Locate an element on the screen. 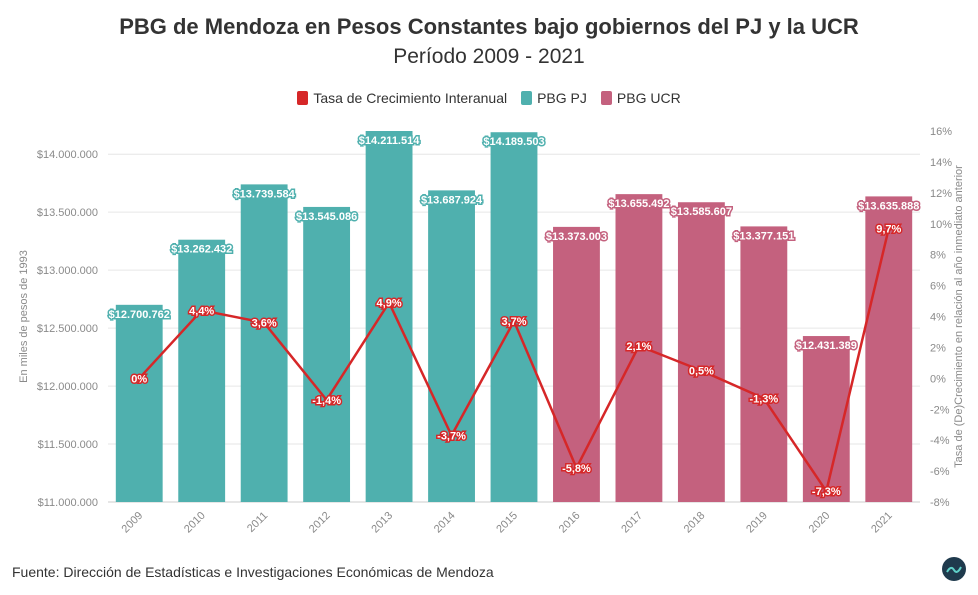 The image size is (978, 595). y-right-tick-label: -6% is located at coordinates (940, 472).